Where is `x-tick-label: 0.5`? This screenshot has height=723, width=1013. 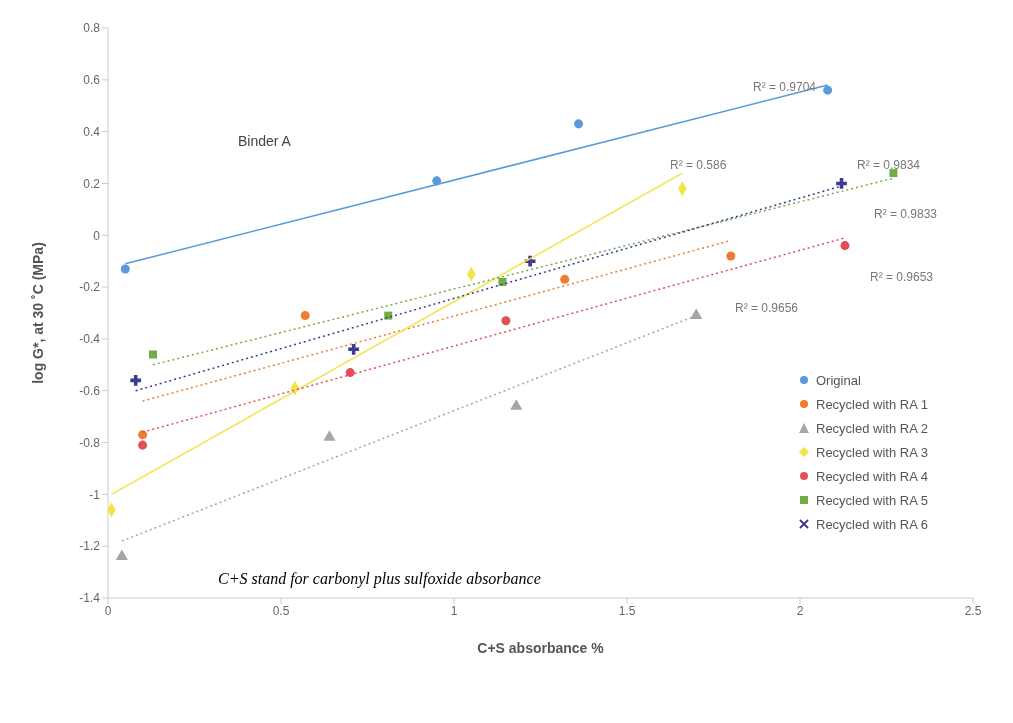 x-tick-label: 0.5 is located at coordinates (281, 610).